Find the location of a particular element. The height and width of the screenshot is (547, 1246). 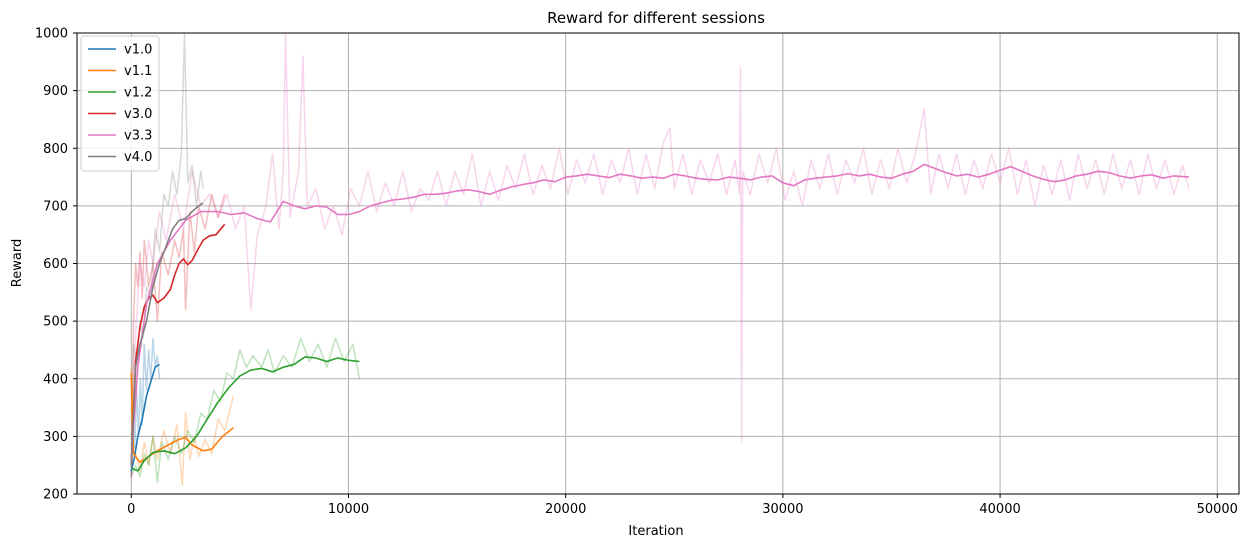

y-tick-label: 900 is located at coordinates (55, 91).